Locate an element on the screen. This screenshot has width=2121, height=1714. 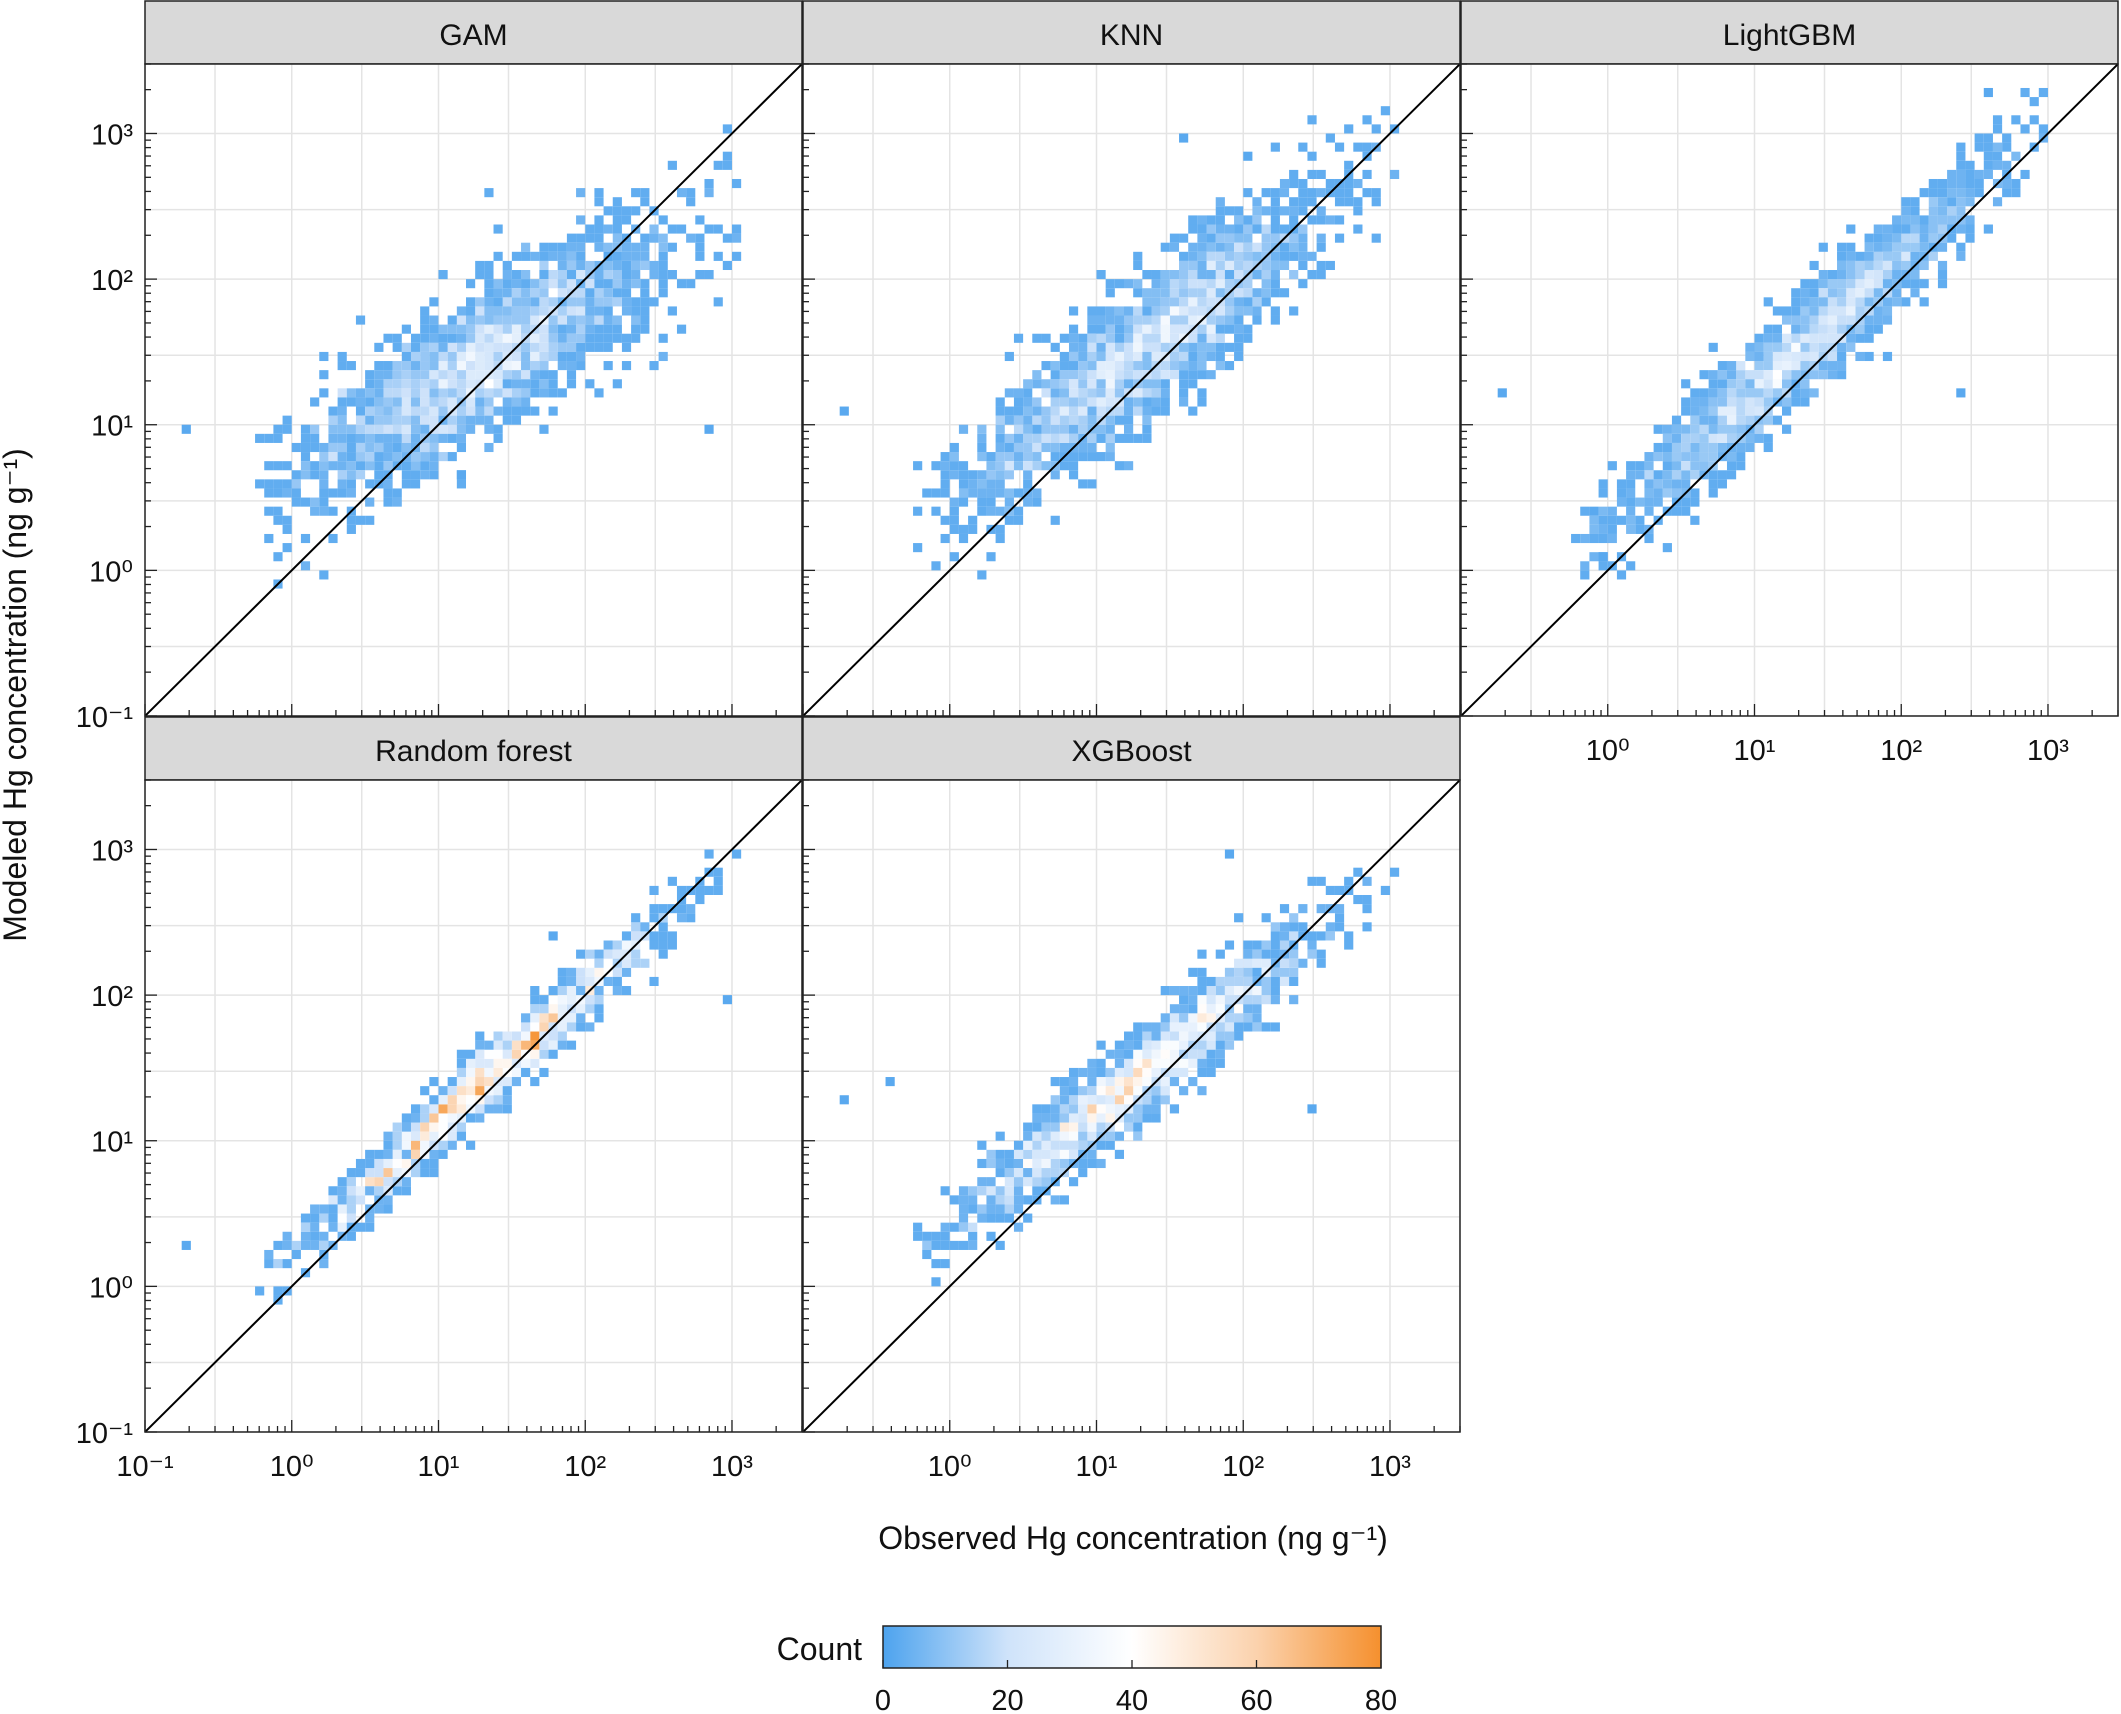
y-tick-label: 10⁻¹ is located at coordinates (105, 718).